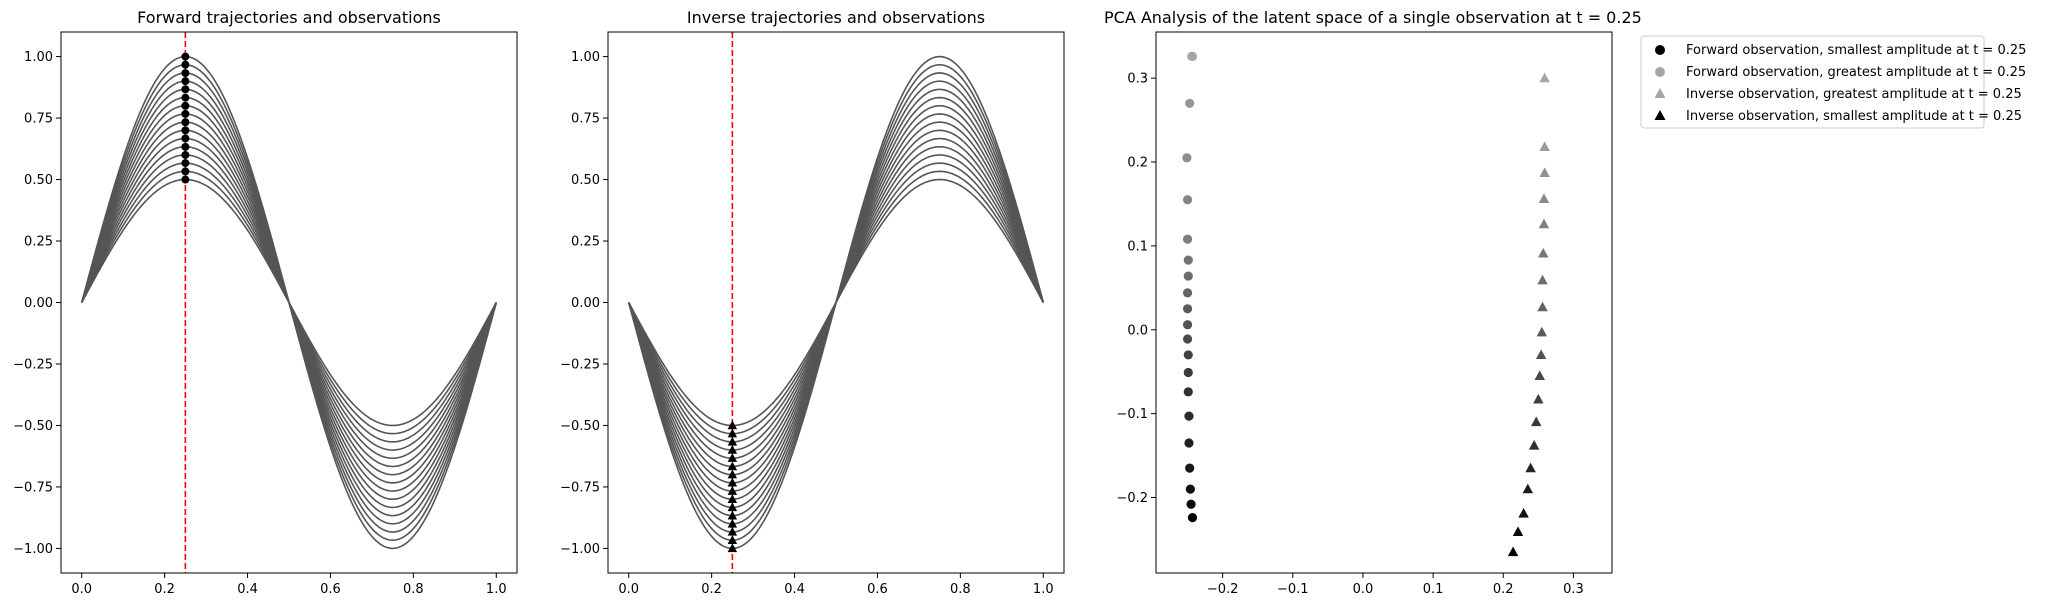  I want to click on y-tick-label: 0.2, so click(1137, 163).